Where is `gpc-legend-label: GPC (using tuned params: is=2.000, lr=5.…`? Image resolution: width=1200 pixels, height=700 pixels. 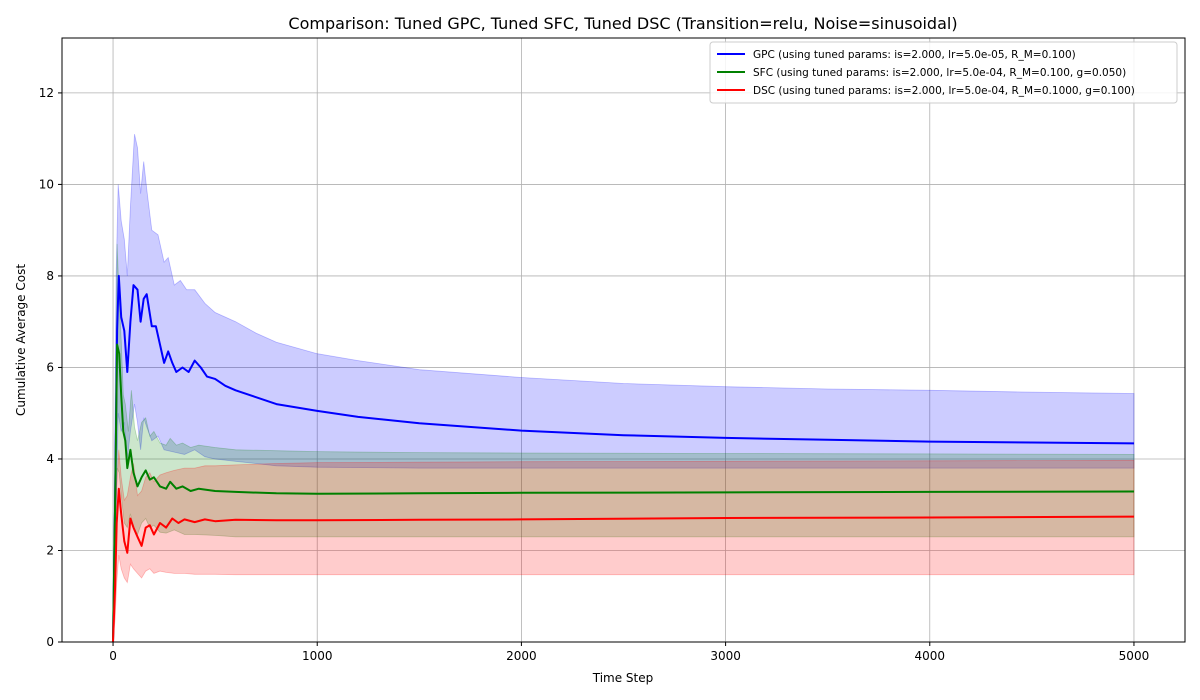 gpc-legend-label: GPC (using tuned params: is=2.000, lr=5.… is located at coordinates (914, 55).